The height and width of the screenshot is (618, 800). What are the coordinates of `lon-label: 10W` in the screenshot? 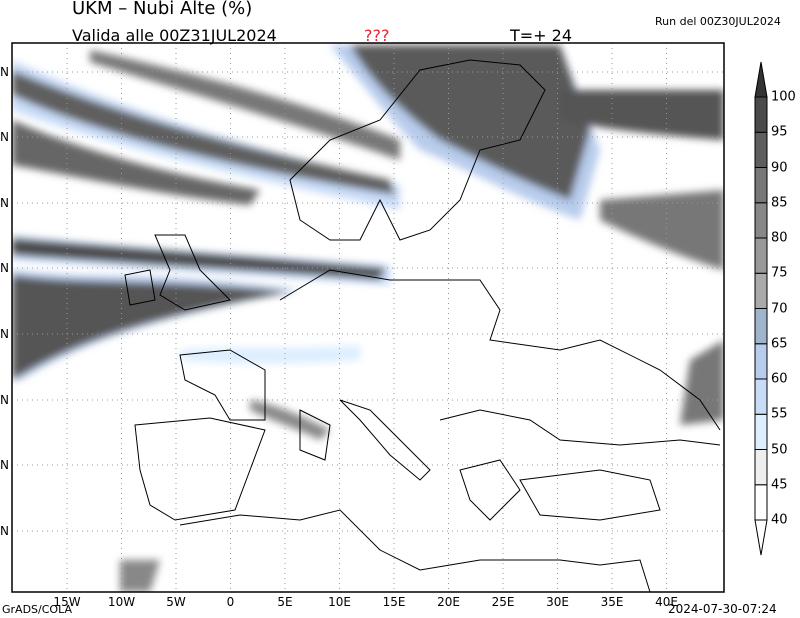 It's located at (121, 602).